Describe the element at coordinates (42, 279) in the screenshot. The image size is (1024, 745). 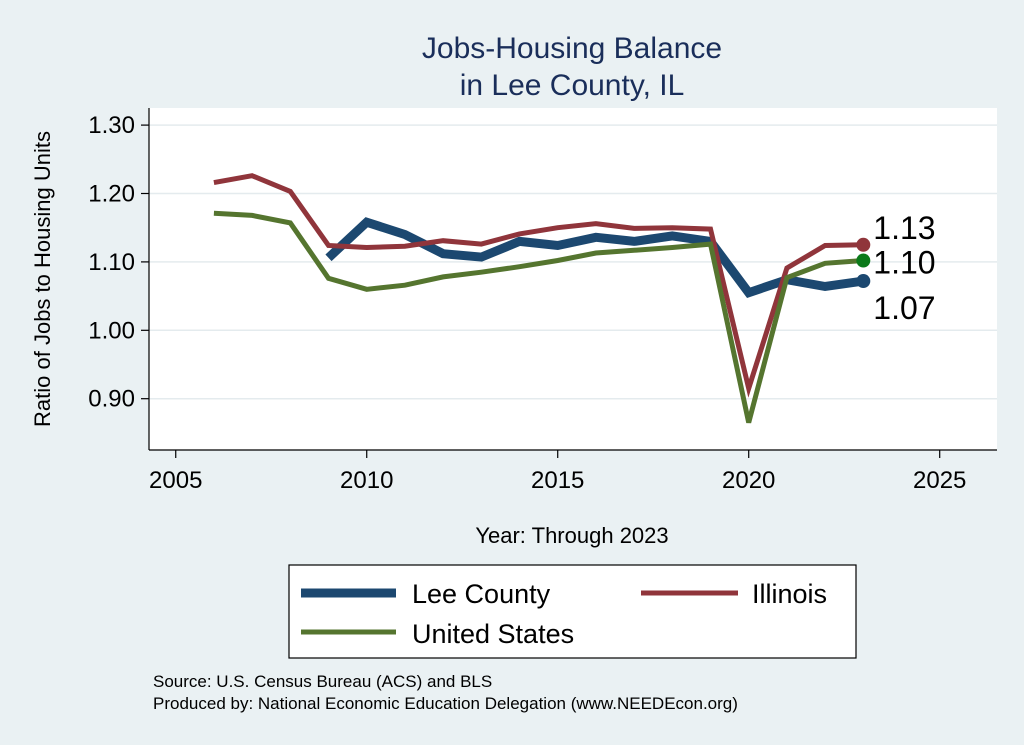
I see `y-axis-label: Ratio of Jobs to Housing Units` at that location.